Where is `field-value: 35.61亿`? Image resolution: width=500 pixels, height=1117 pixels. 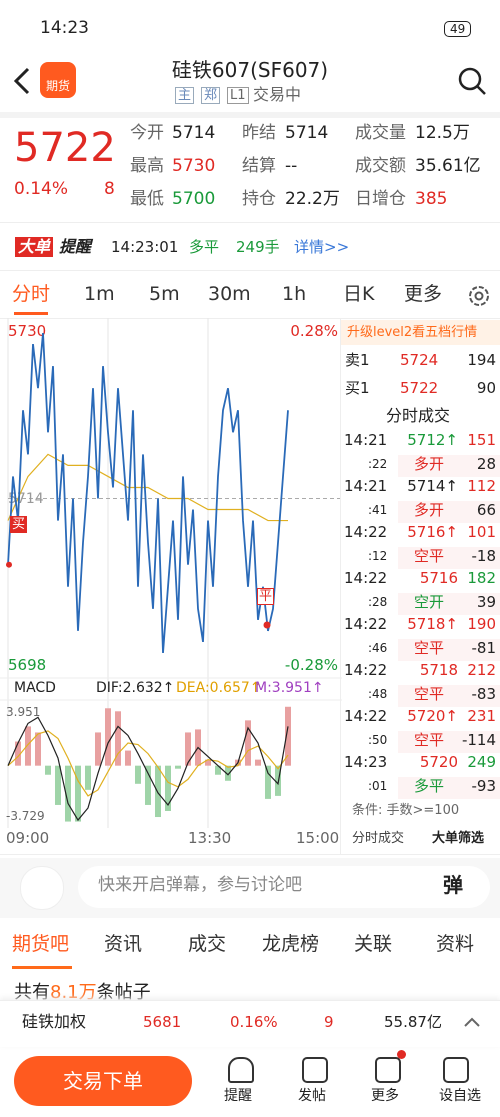 field-value: 35.61亿 is located at coordinates (448, 166).